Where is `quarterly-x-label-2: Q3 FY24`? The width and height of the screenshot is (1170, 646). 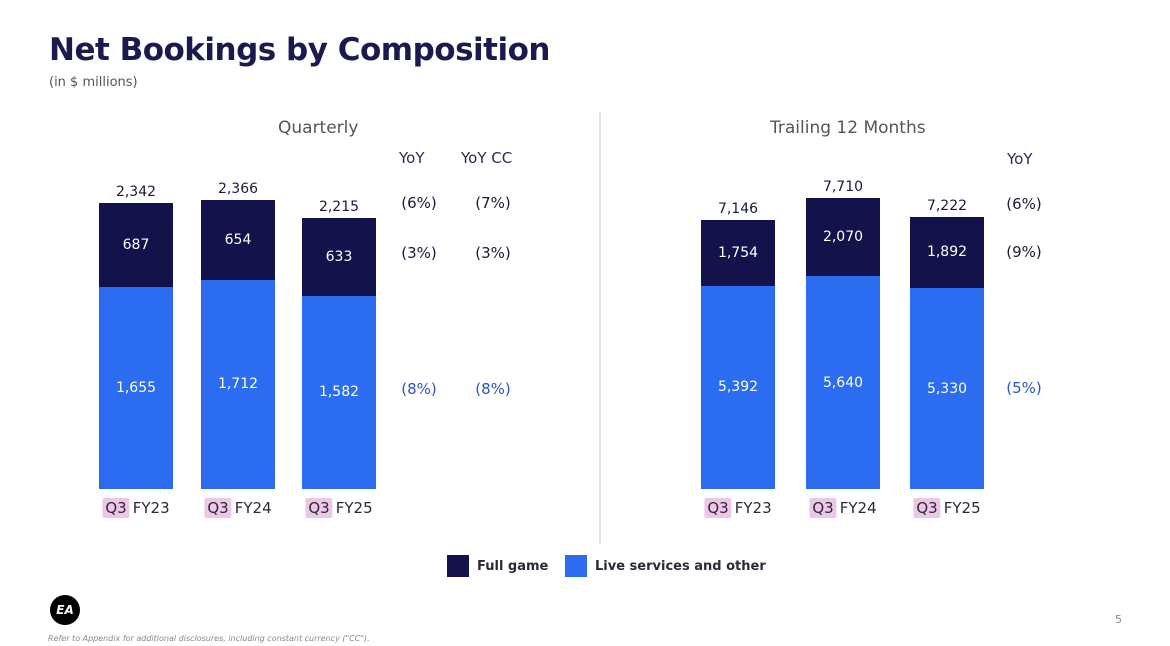
quarterly-x-label-2: Q3 FY24 is located at coordinates (238, 508).